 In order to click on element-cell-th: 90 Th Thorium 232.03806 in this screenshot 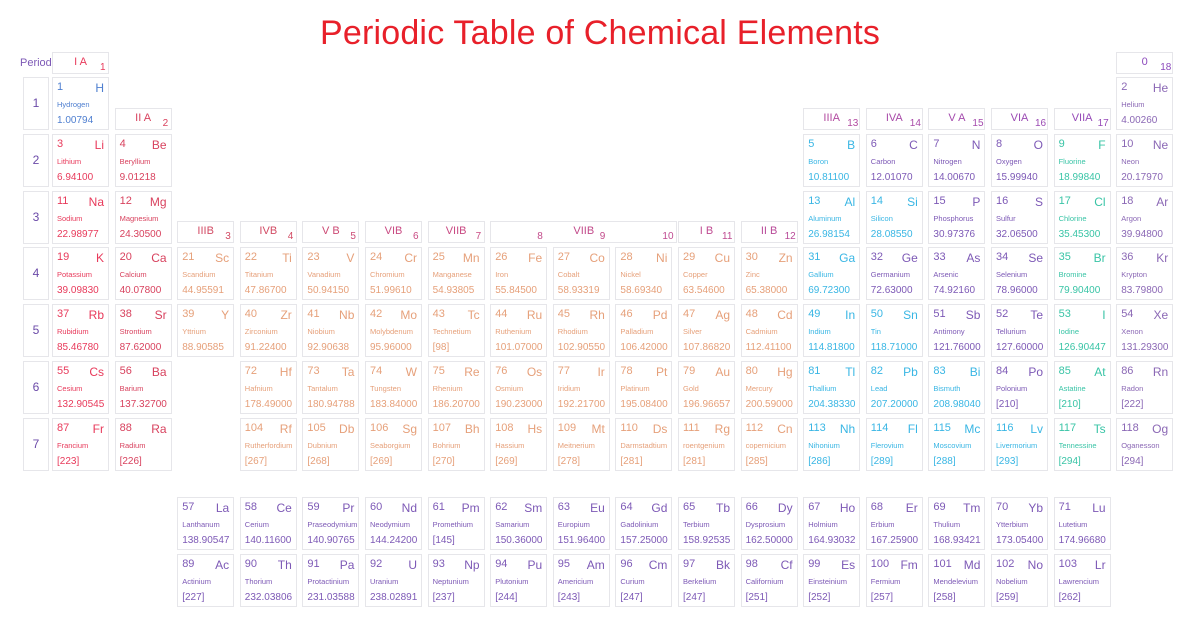, I will do `click(268, 580)`.